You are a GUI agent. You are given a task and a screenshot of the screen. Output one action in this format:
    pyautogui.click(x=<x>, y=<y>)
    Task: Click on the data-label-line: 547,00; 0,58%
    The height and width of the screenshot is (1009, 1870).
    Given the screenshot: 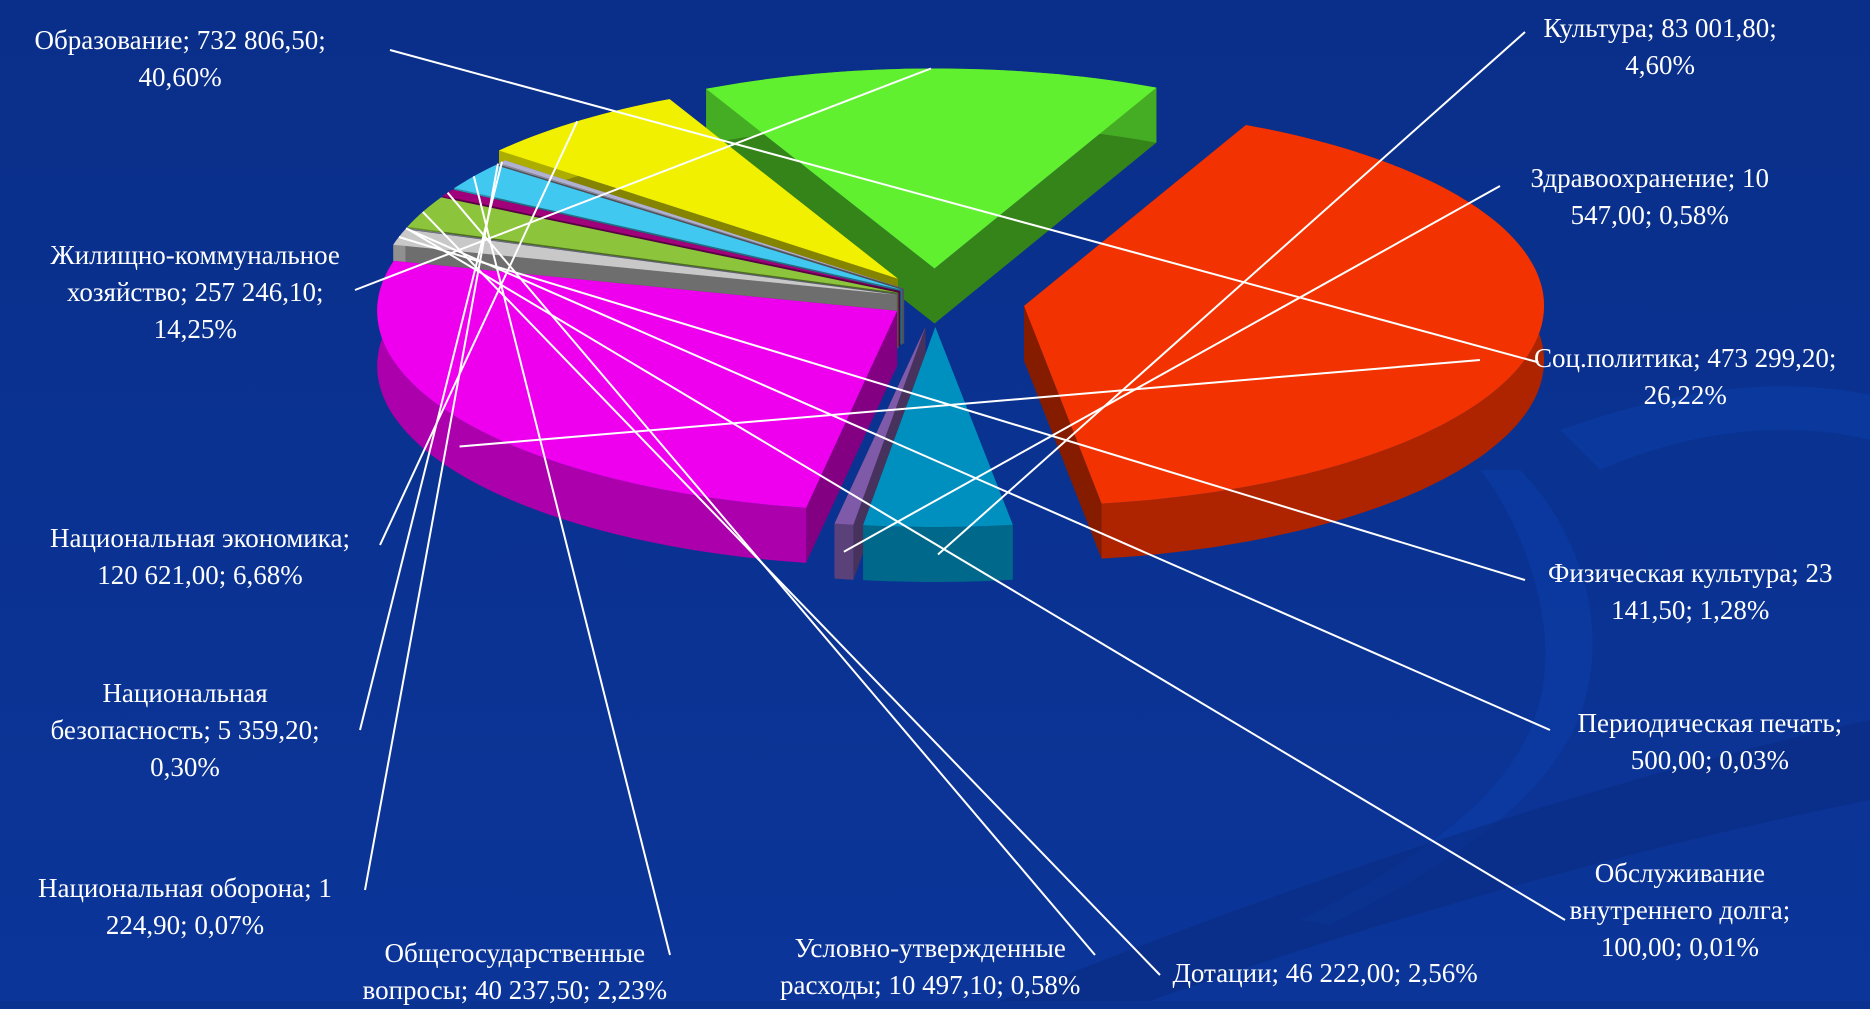 What is the action you would take?
    pyautogui.click(x=1650, y=215)
    